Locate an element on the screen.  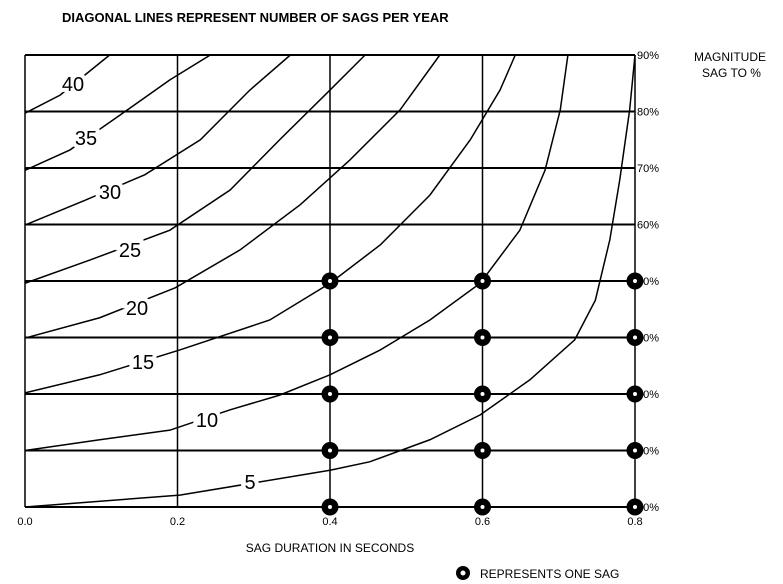
x-tick-label: 0.2 is located at coordinates (177, 522).